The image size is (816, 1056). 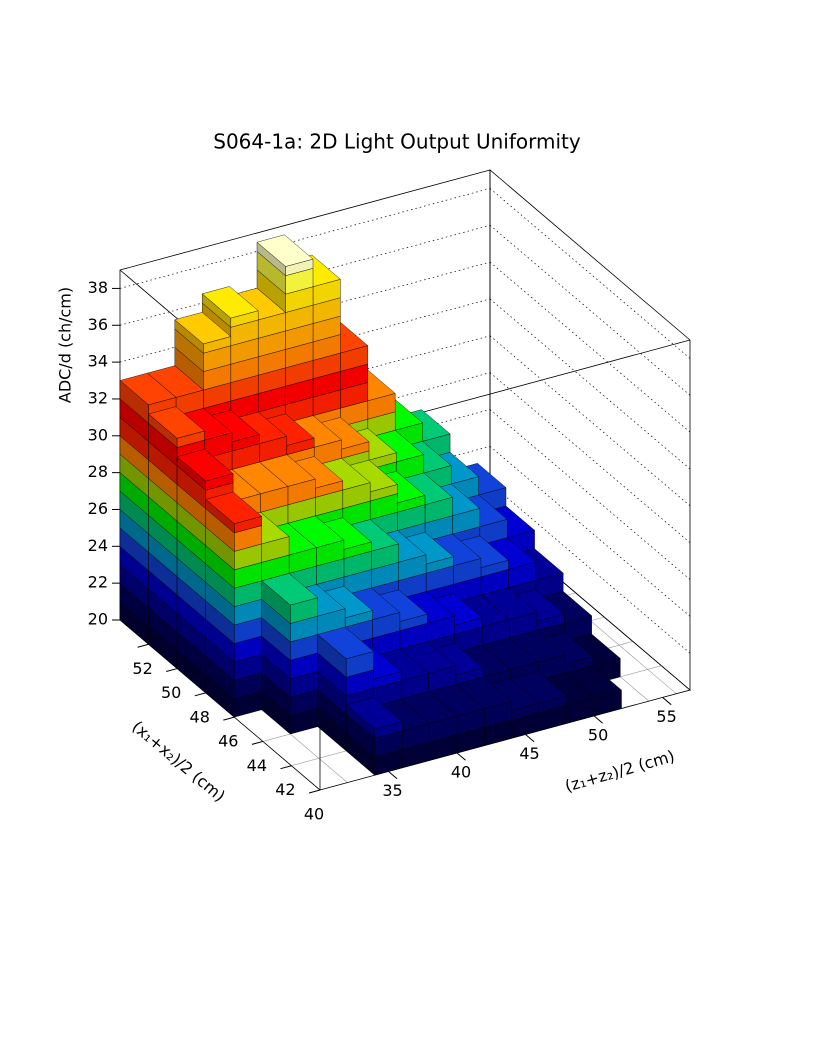 What do you see at coordinates (98, 471) in the screenshot?
I see `z-tick-label: 28` at bounding box center [98, 471].